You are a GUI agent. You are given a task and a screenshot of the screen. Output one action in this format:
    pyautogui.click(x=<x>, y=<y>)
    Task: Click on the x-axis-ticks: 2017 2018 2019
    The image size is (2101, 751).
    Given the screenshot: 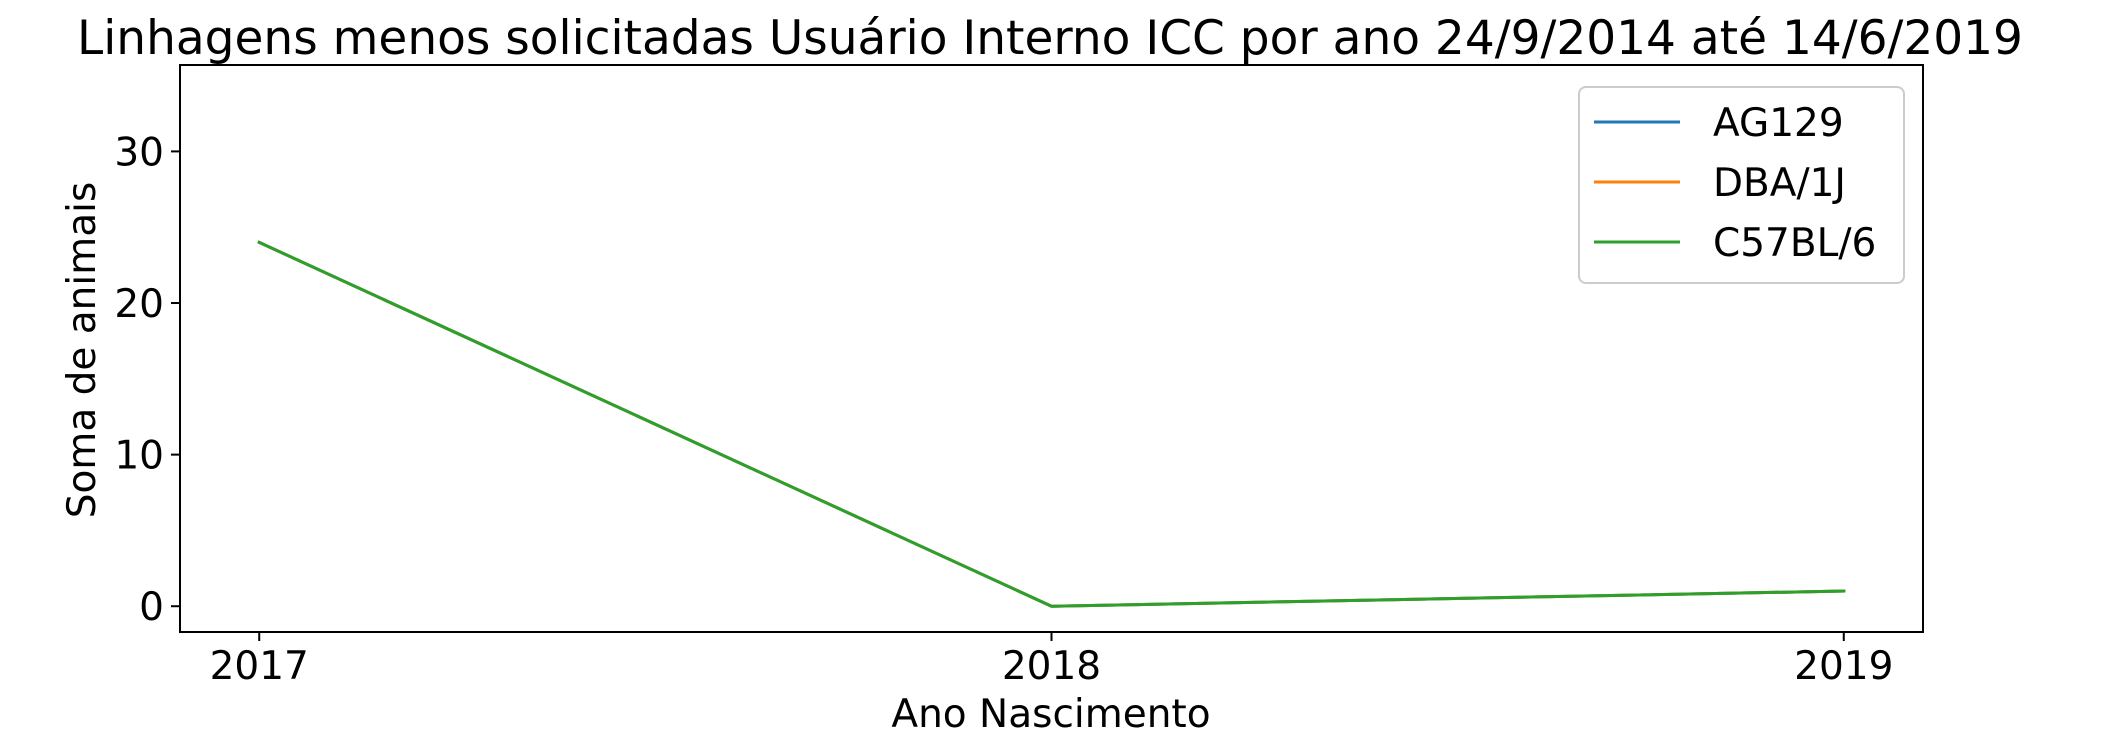 What is the action you would take?
    pyautogui.click(x=1051, y=660)
    